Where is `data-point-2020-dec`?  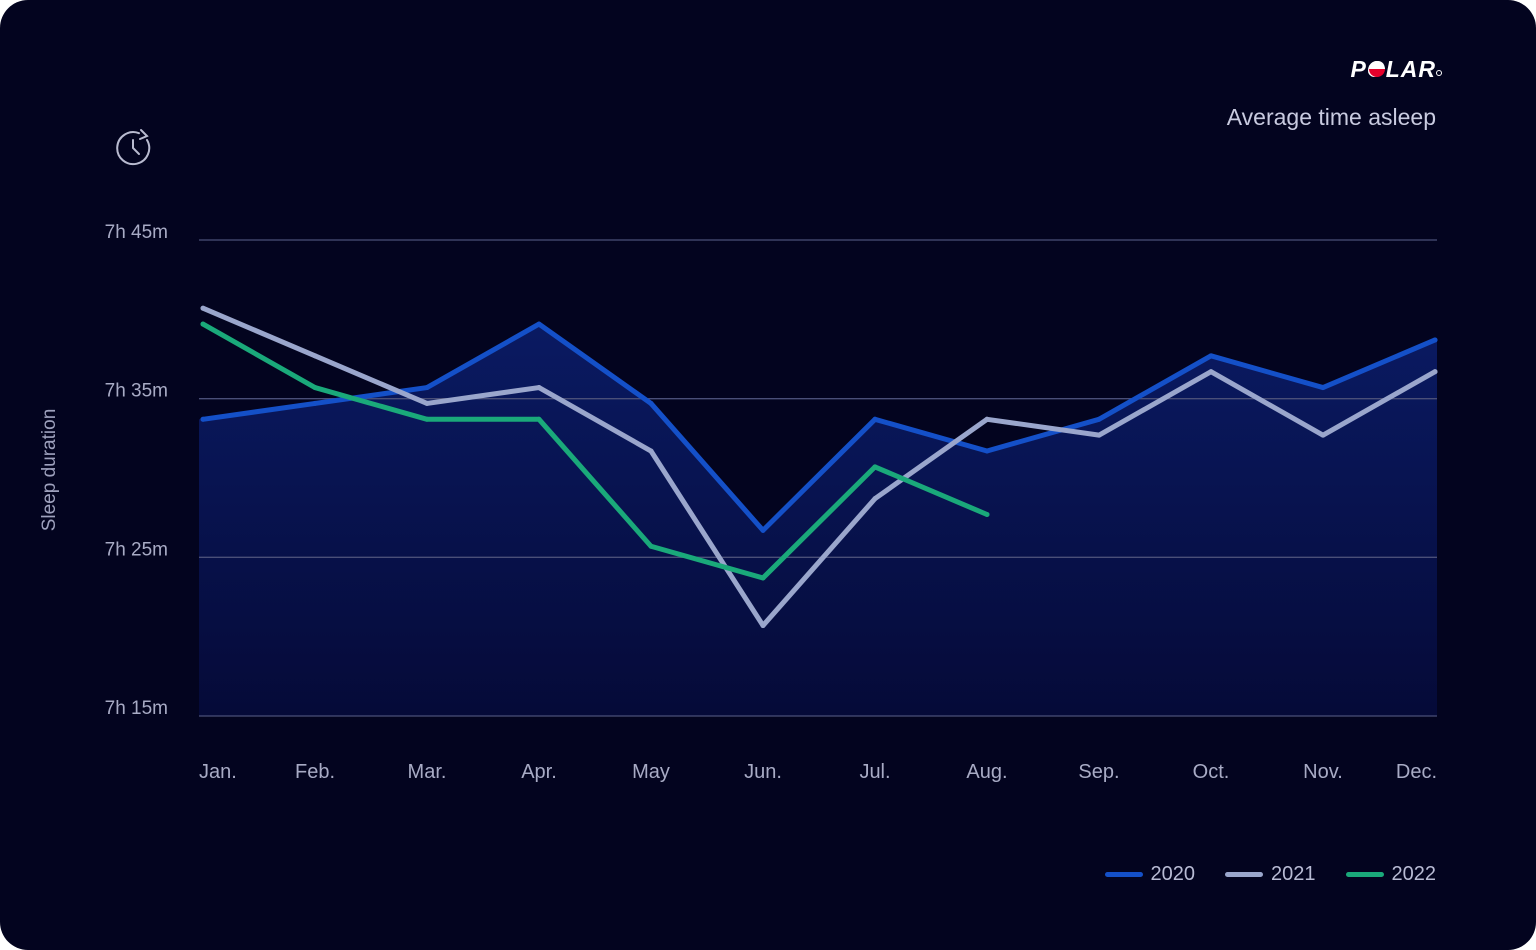
data-point-2020-dec is located at coordinates (1435, 340).